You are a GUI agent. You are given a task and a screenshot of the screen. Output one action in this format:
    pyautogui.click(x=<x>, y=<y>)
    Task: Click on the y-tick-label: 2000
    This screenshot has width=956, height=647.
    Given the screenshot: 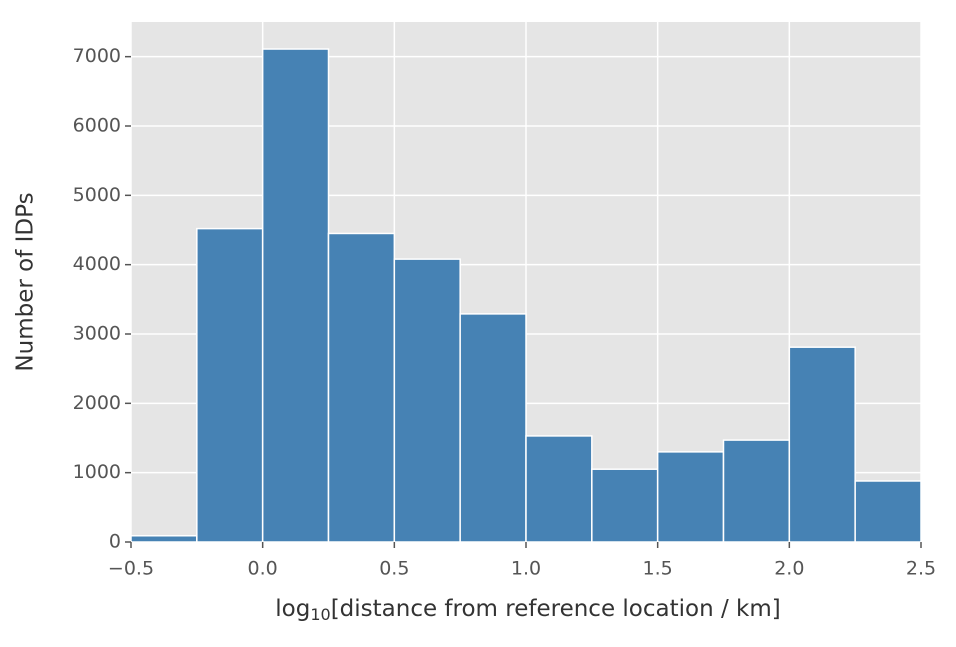 What is the action you would take?
    pyautogui.click(x=97, y=403)
    